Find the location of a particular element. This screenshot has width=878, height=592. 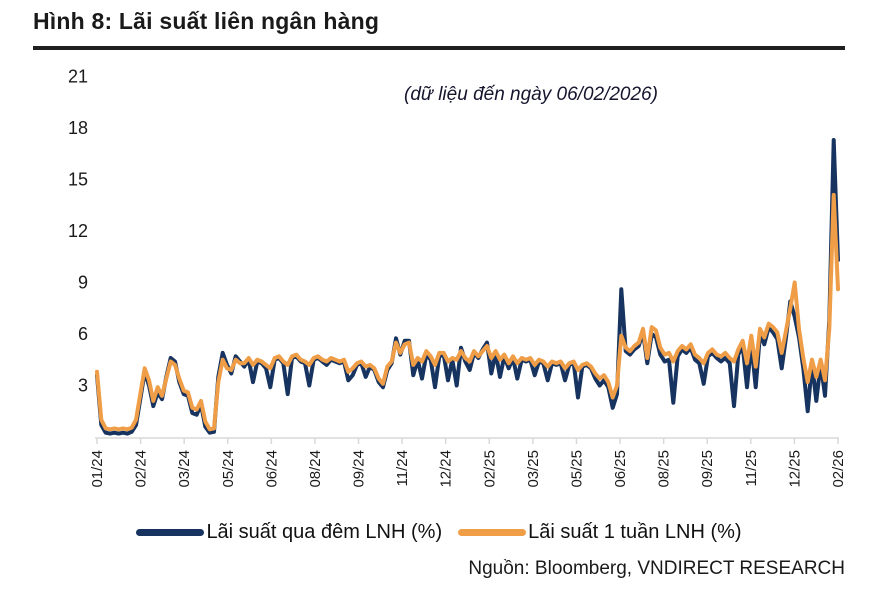

legend-label-overnight: Lãi suất qua đêm LNH (%) is located at coordinates (324, 532).